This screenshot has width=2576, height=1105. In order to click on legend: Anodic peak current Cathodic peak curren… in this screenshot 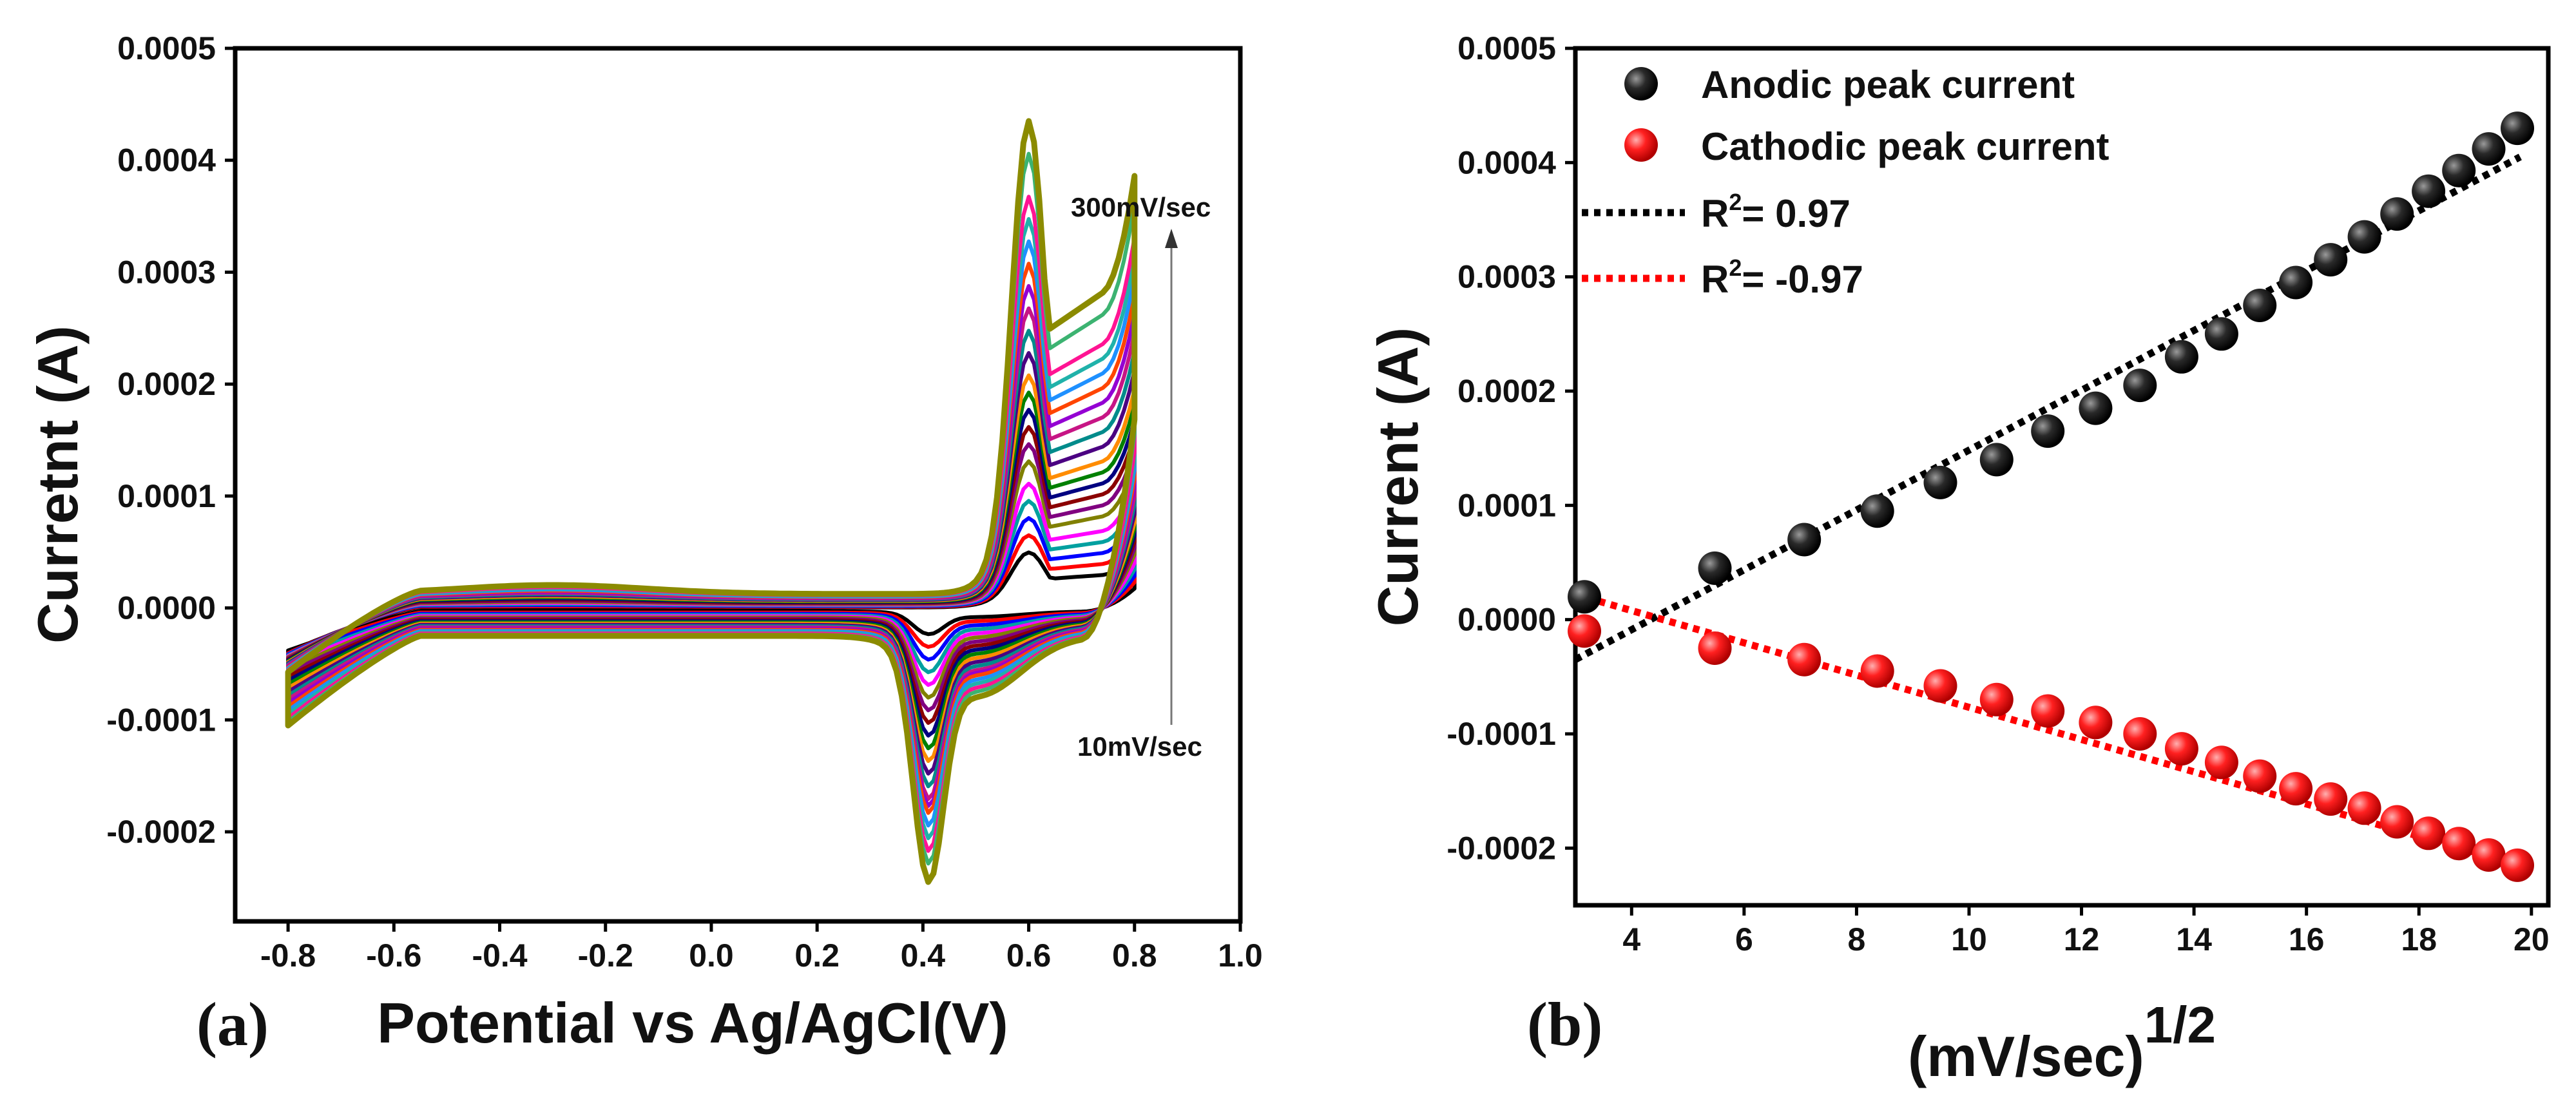, I will do `click(1846, 182)`.